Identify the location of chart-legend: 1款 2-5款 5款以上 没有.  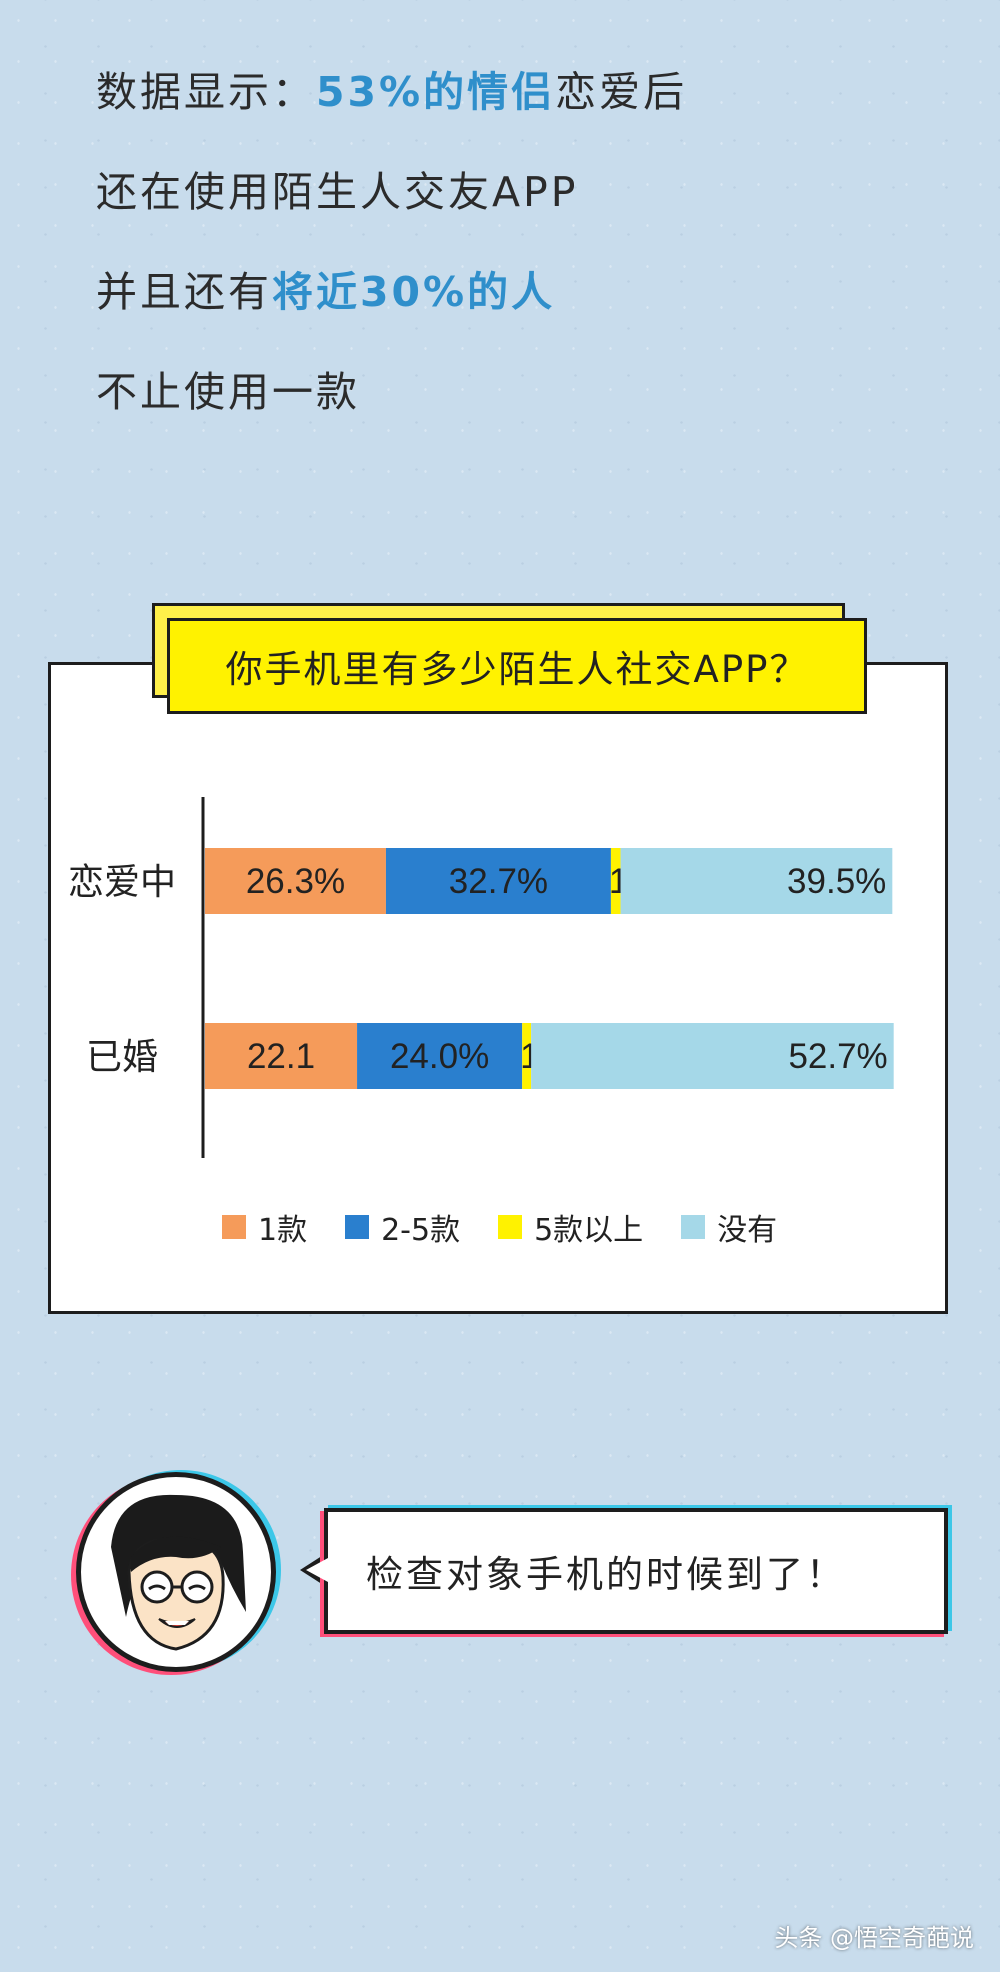
(518, 1227).